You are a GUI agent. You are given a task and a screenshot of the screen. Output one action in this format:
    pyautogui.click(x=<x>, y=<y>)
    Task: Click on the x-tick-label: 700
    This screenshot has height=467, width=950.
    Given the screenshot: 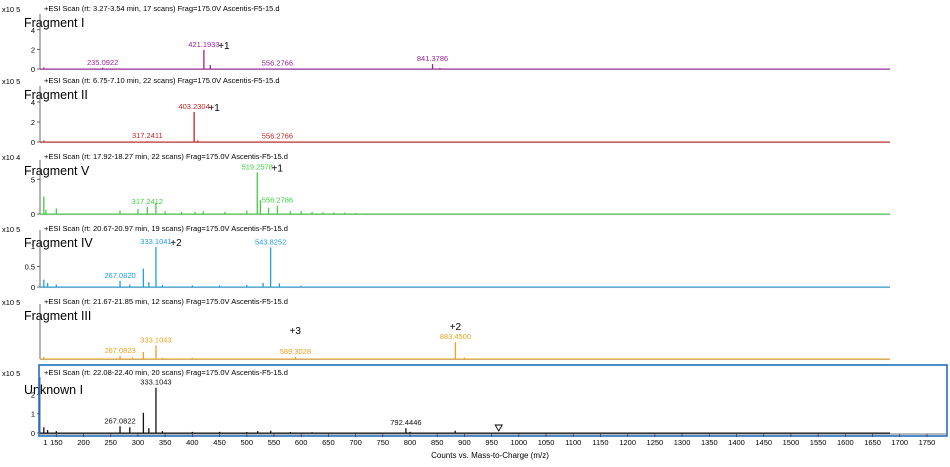 What is the action you would take?
    pyautogui.click(x=355, y=442)
    